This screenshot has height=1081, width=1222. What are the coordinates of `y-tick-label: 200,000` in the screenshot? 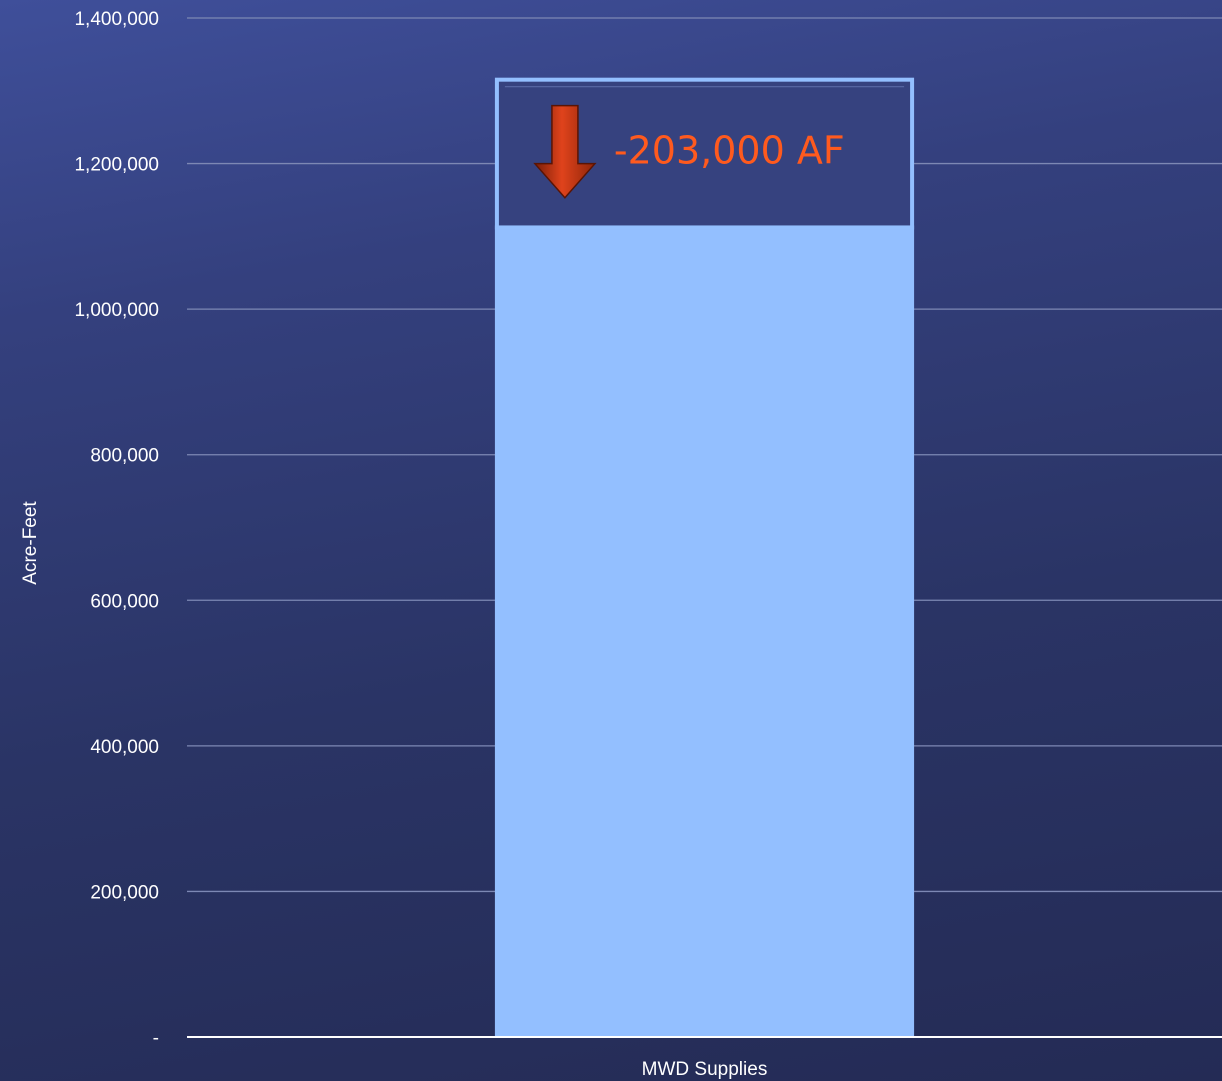 It's located at (124, 892).